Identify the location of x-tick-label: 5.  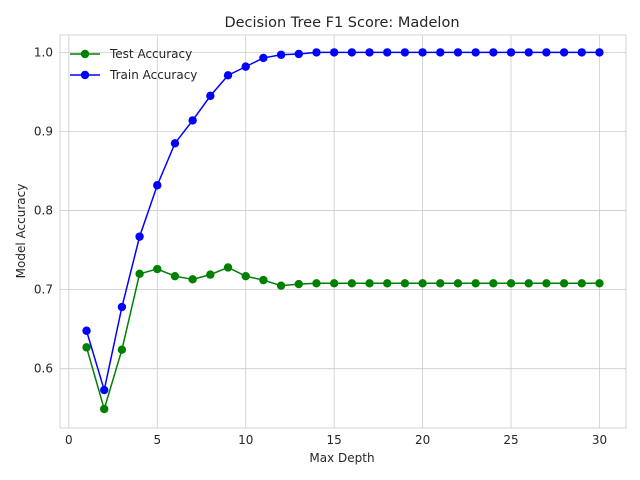
(157, 440).